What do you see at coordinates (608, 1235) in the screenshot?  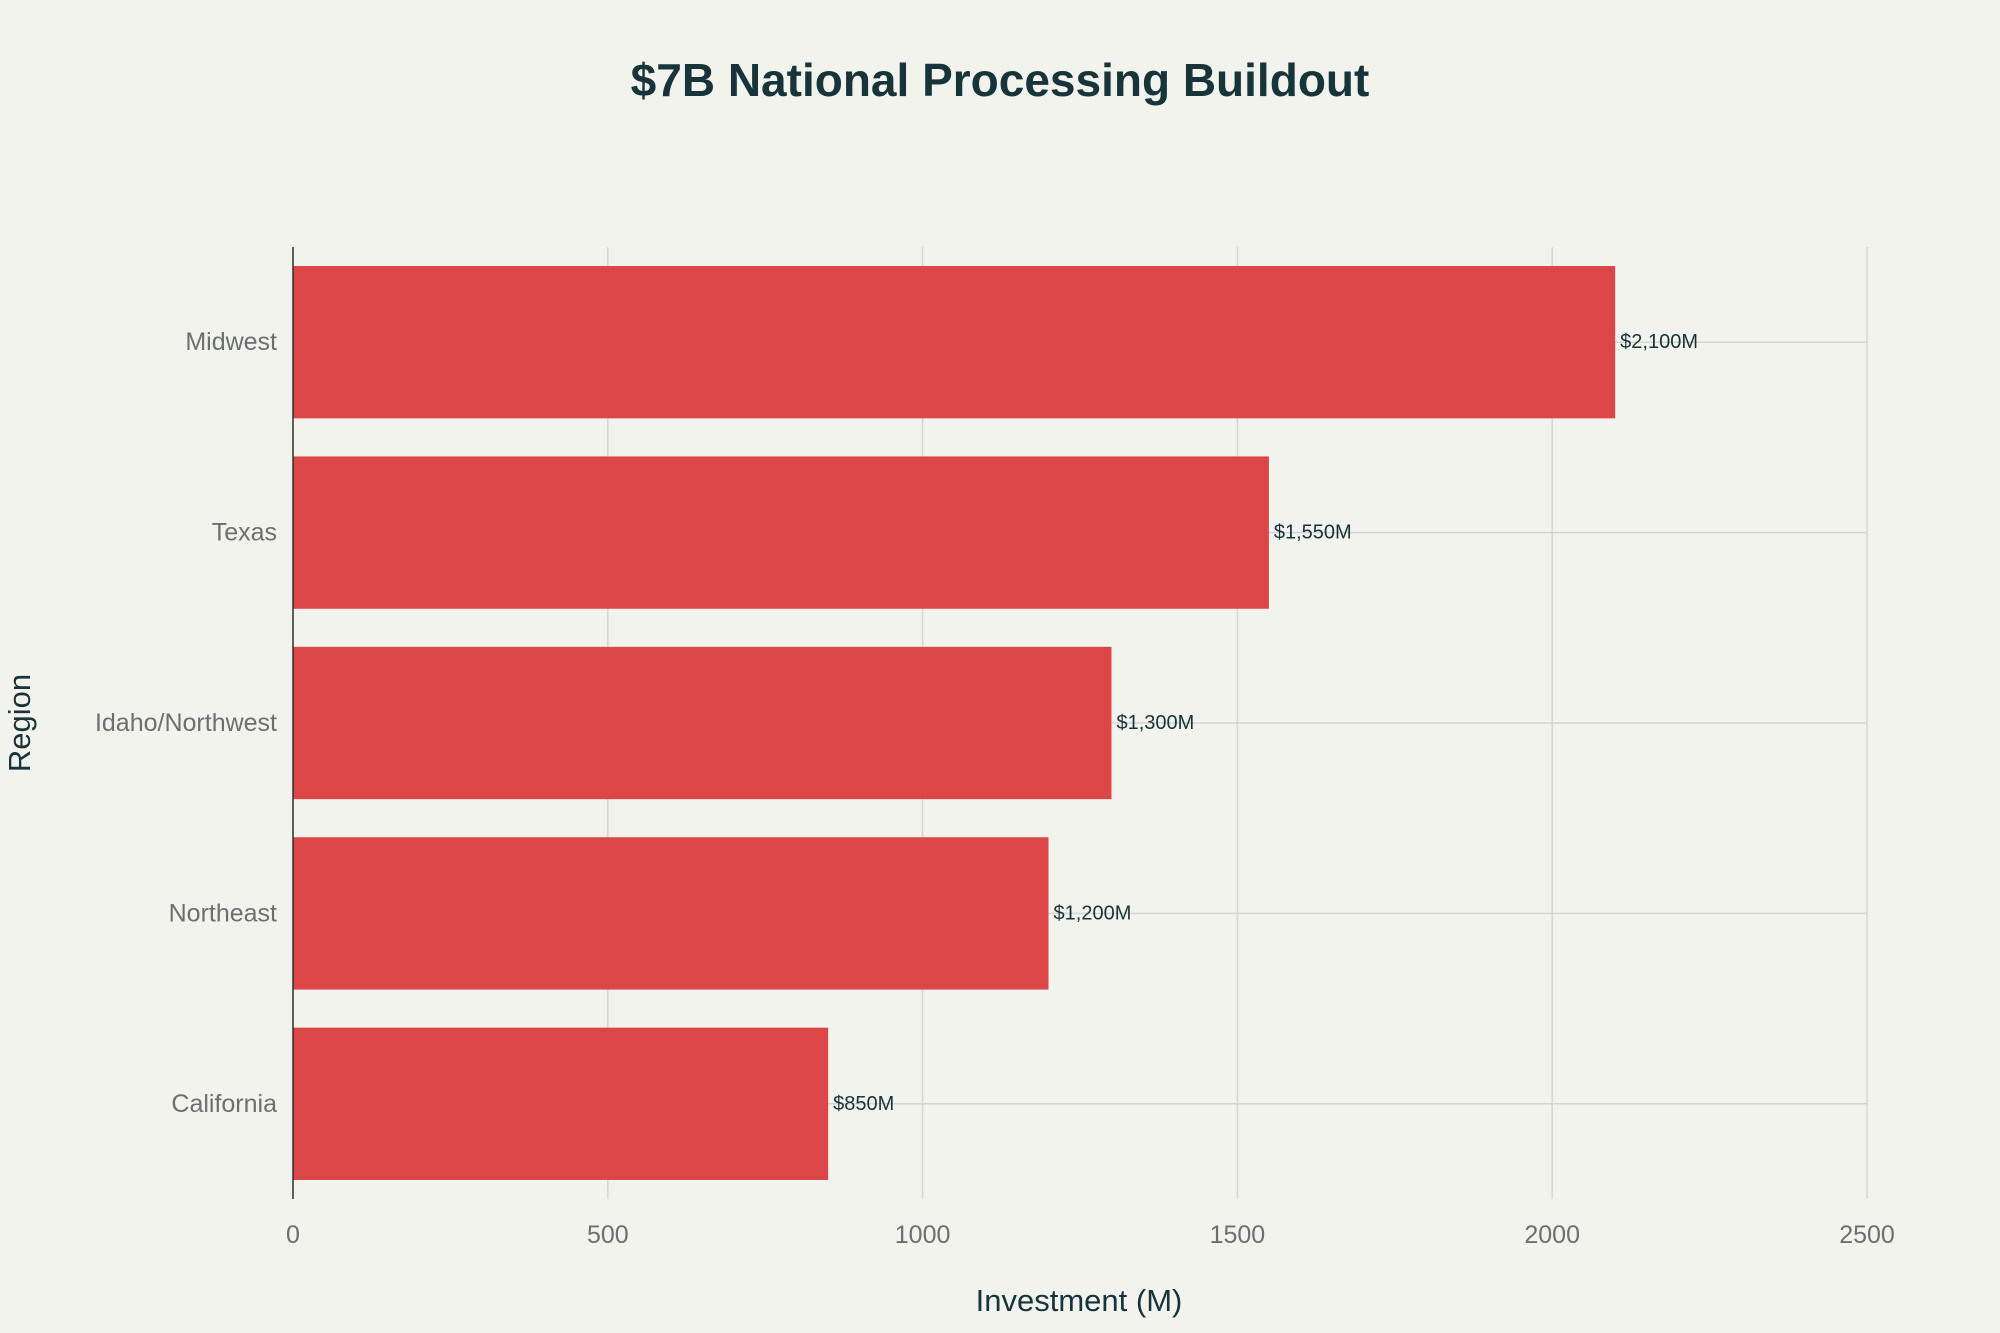 I see `x-tick-label: 500` at bounding box center [608, 1235].